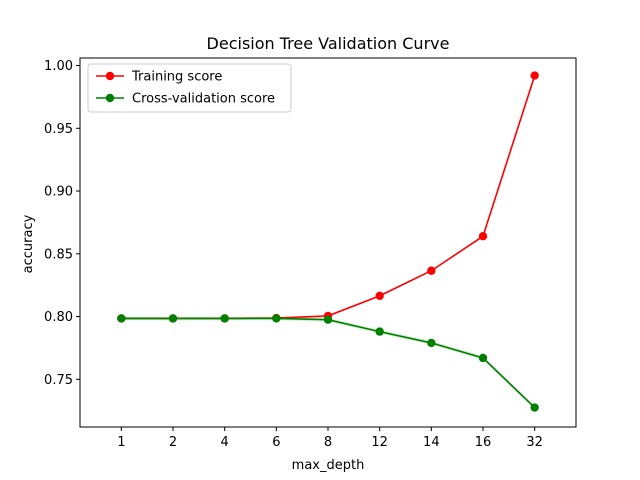 Image resolution: width=640 pixels, height=480 pixels. I want to click on legend: Training score Cross-validation score, so click(189, 88).